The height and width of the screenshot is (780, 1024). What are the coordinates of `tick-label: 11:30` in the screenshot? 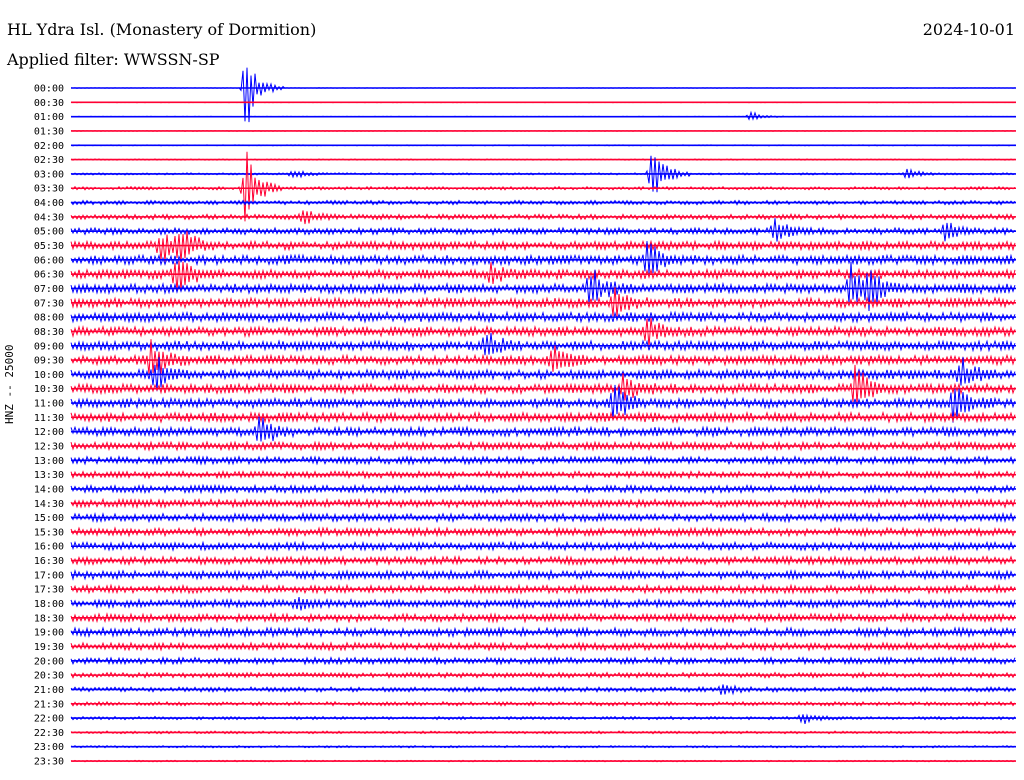 It's located at (49, 418).